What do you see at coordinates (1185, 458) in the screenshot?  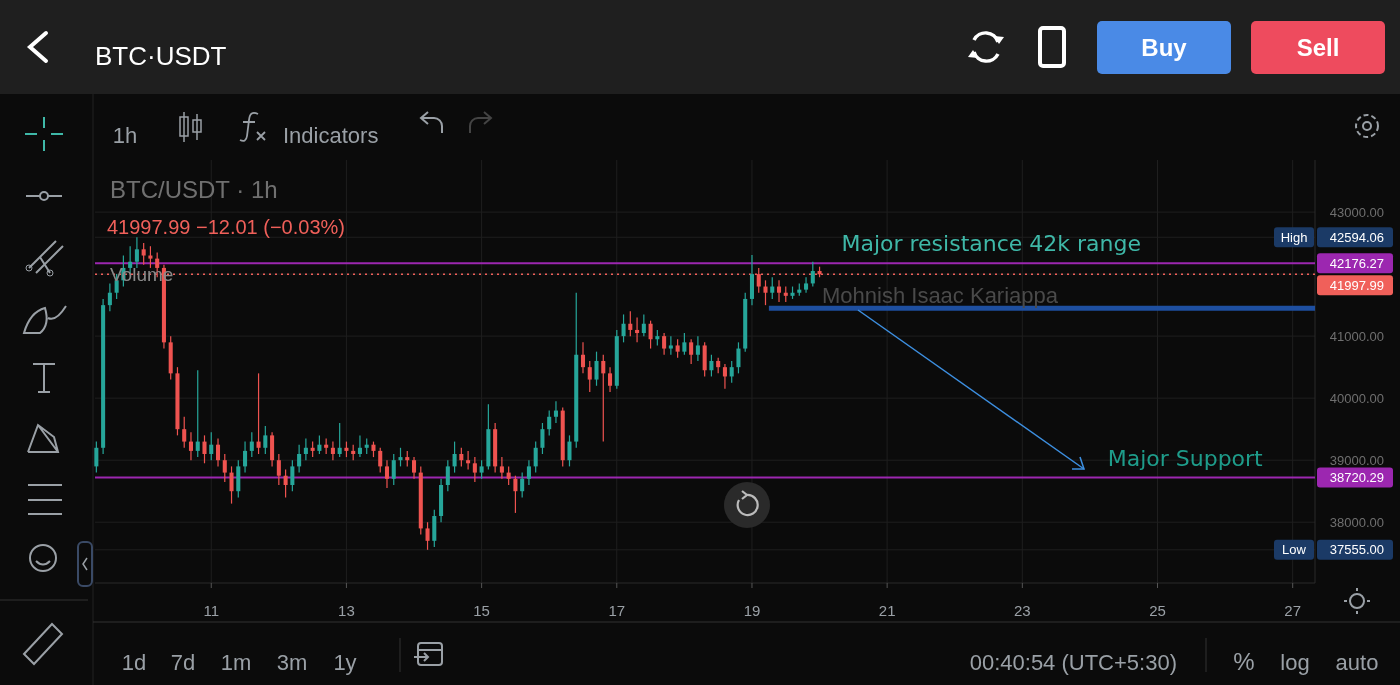 I see `annotation: Major Support` at bounding box center [1185, 458].